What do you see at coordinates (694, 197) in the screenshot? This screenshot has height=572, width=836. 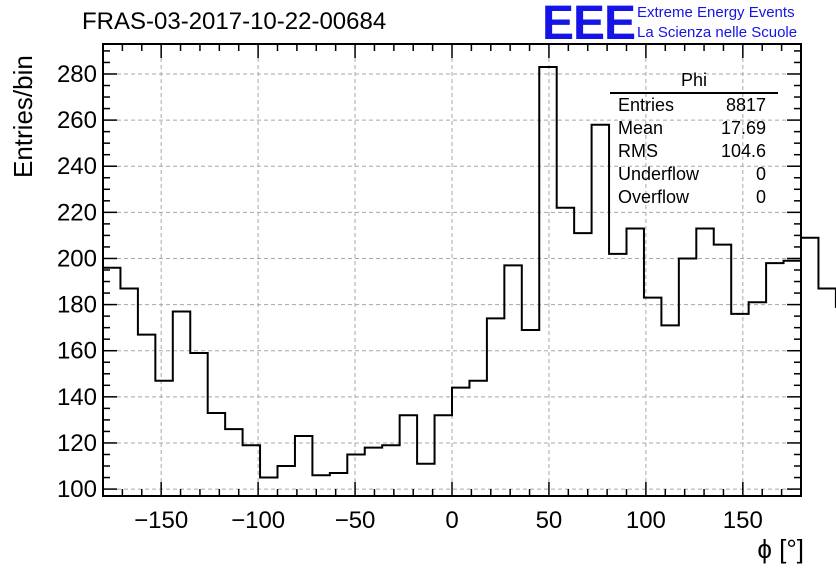 I see `stats-row-overflow: Overflow 0` at bounding box center [694, 197].